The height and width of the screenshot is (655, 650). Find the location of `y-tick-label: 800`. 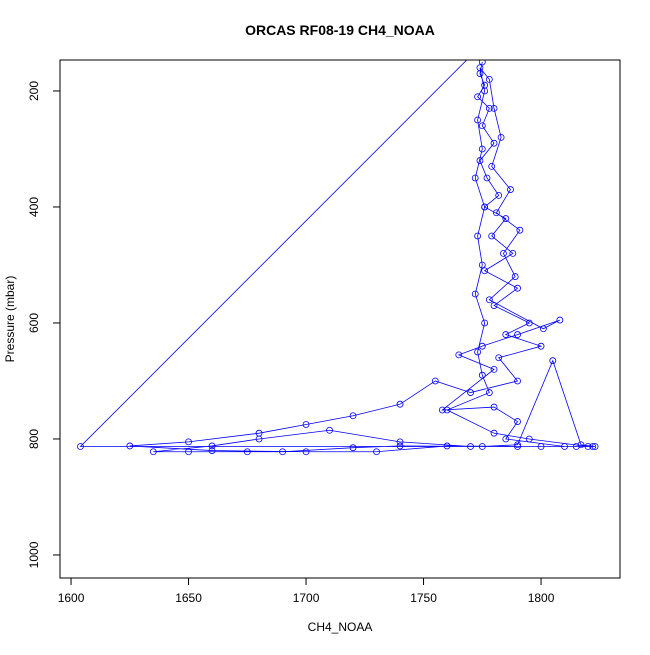

y-tick-label: 800 is located at coordinates (34, 439).